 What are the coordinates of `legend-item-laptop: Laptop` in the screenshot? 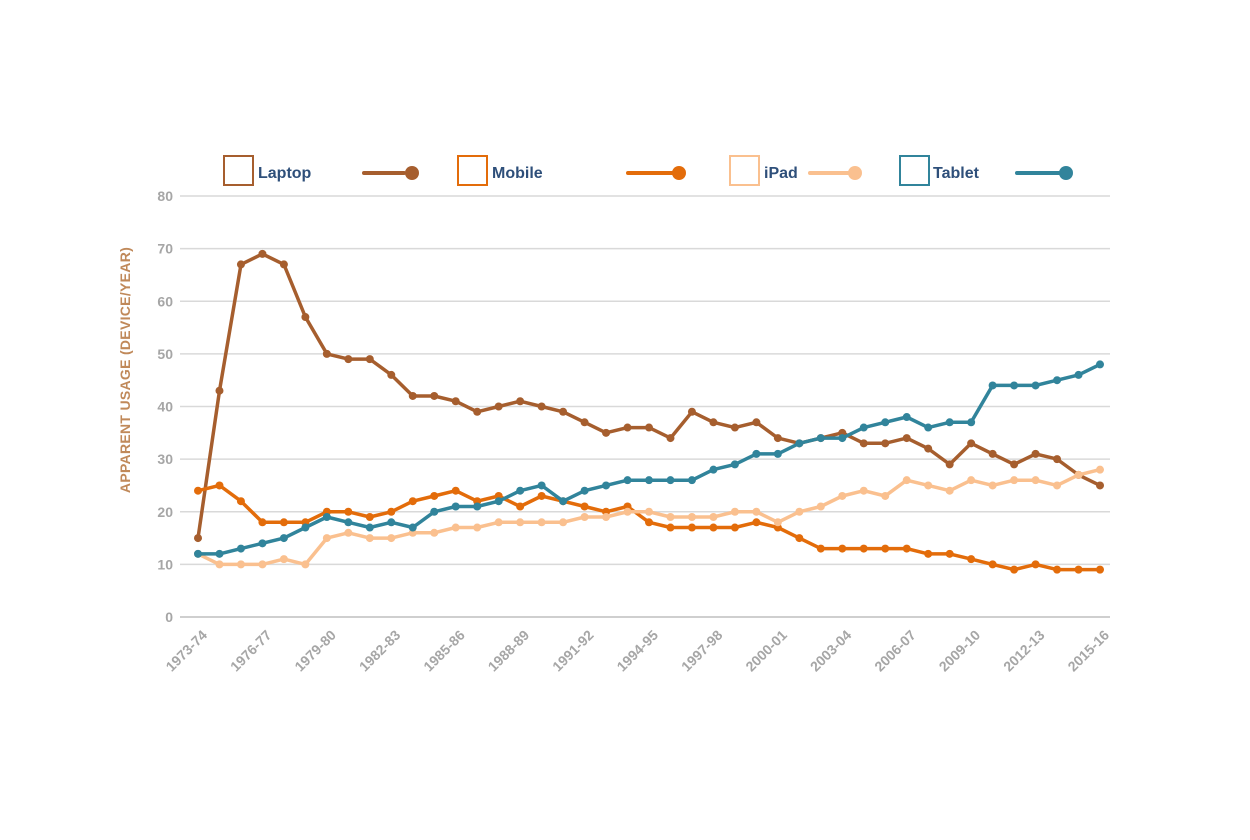 It's located at (321, 170).